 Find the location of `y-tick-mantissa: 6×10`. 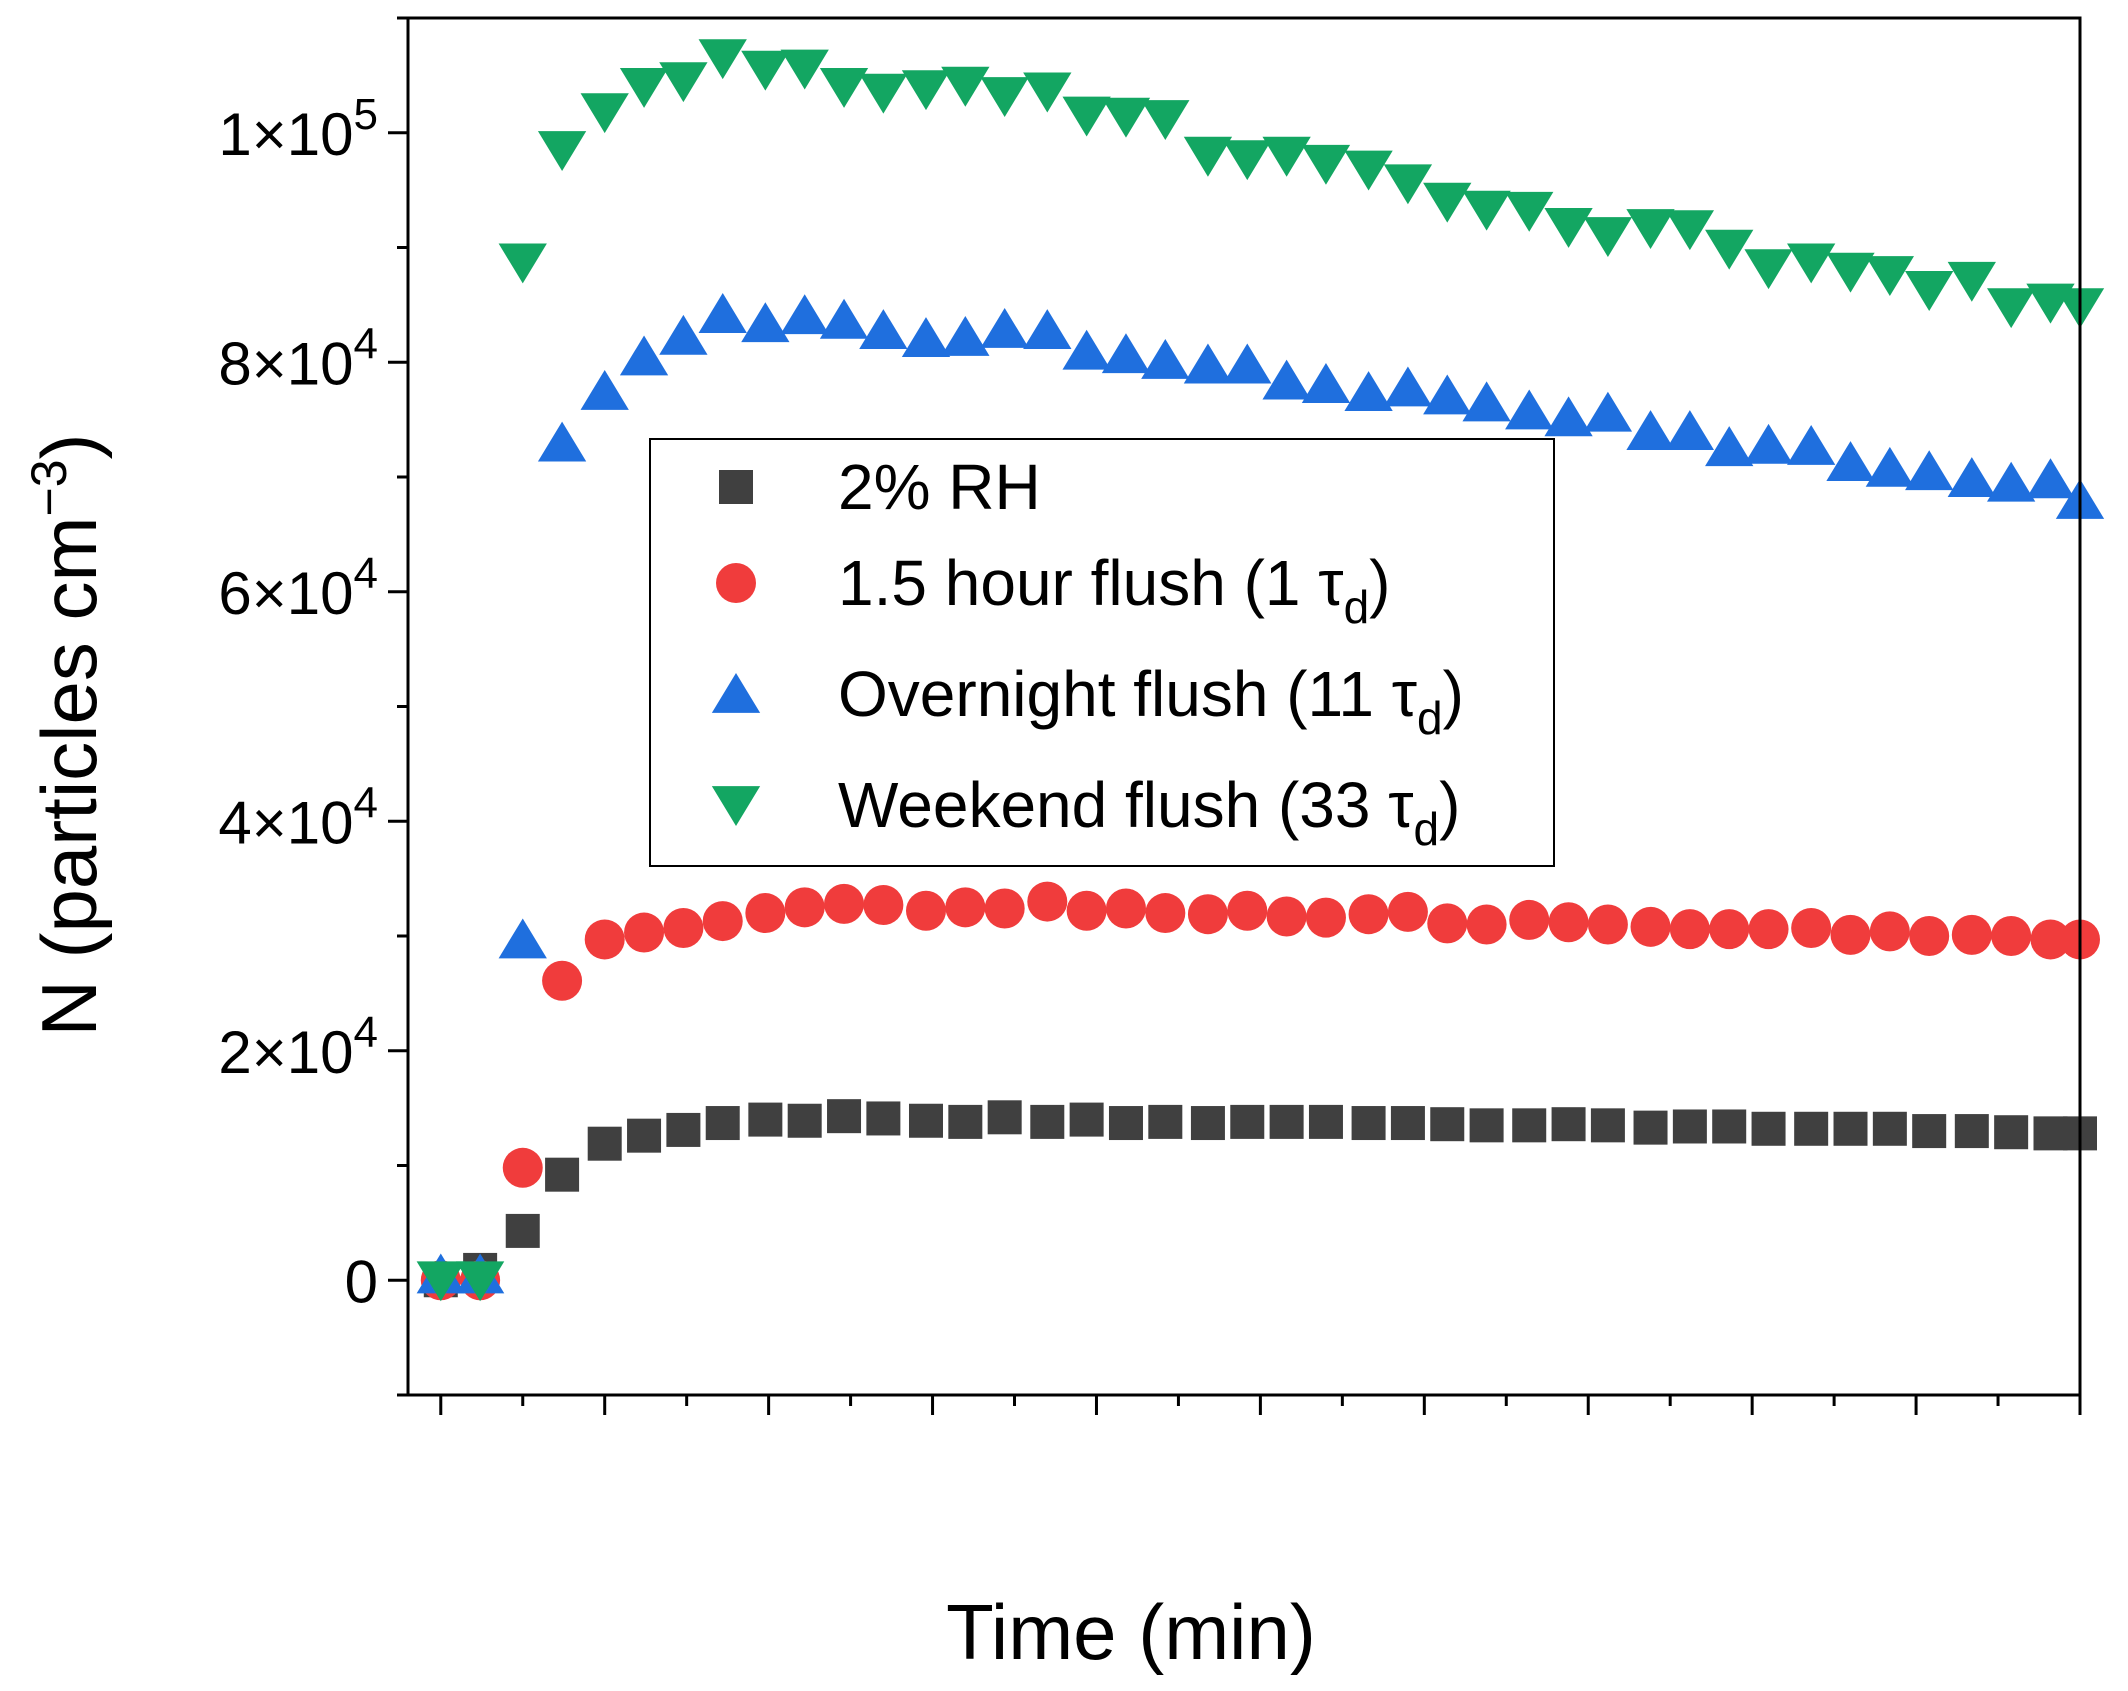

y-tick-mantissa: 6×10 is located at coordinates (285, 593).